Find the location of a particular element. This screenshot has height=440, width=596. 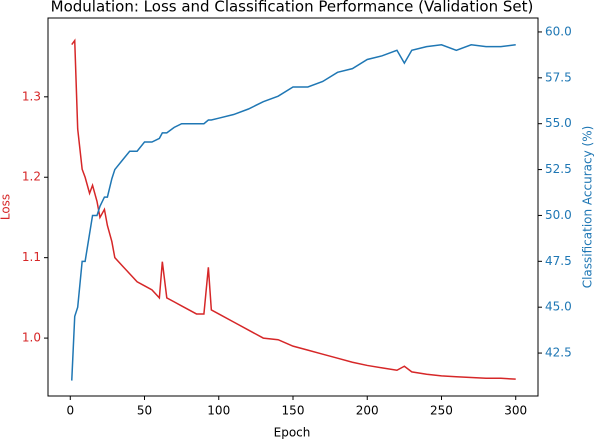

y-tick-label: 1.2 is located at coordinates (31, 177).